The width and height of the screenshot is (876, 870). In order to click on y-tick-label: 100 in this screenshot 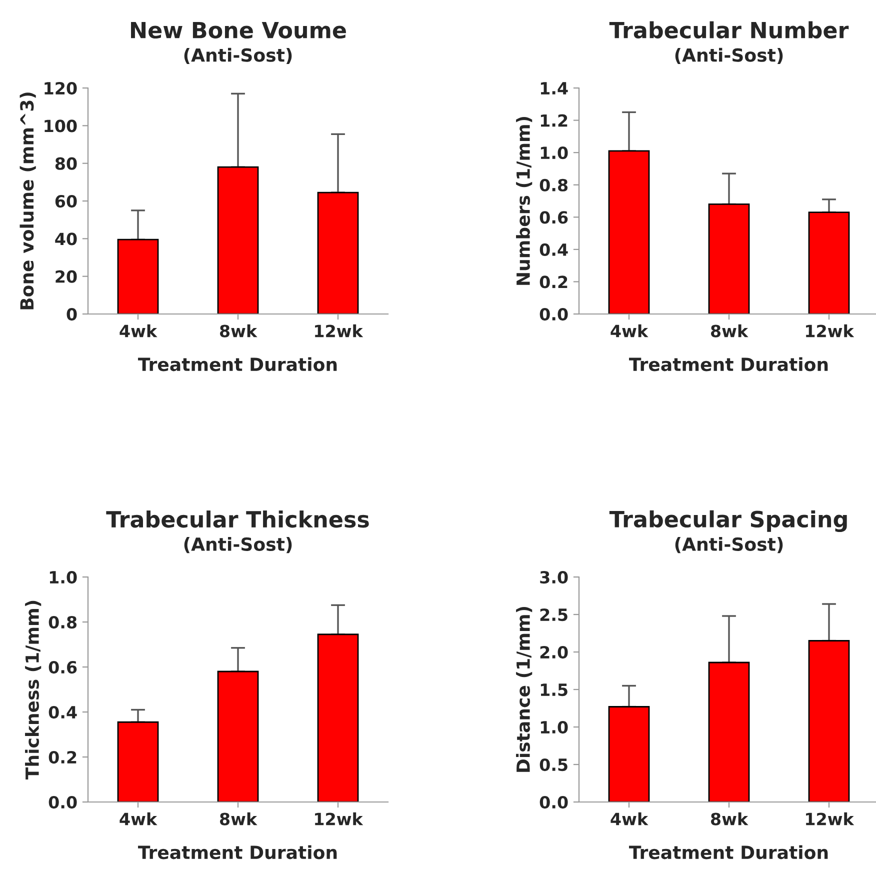, I will do `click(60, 126)`.